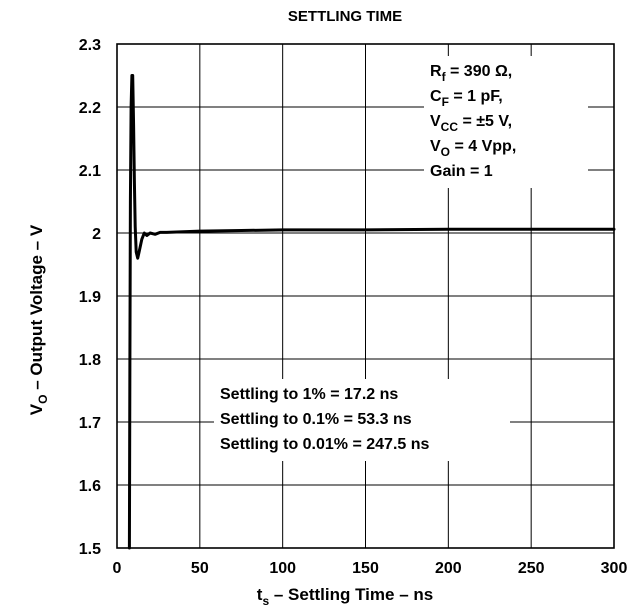 The height and width of the screenshot is (609, 644). What do you see at coordinates (36, 409) in the screenshot?
I see `y-axis-label-main: V` at bounding box center [36, 409].